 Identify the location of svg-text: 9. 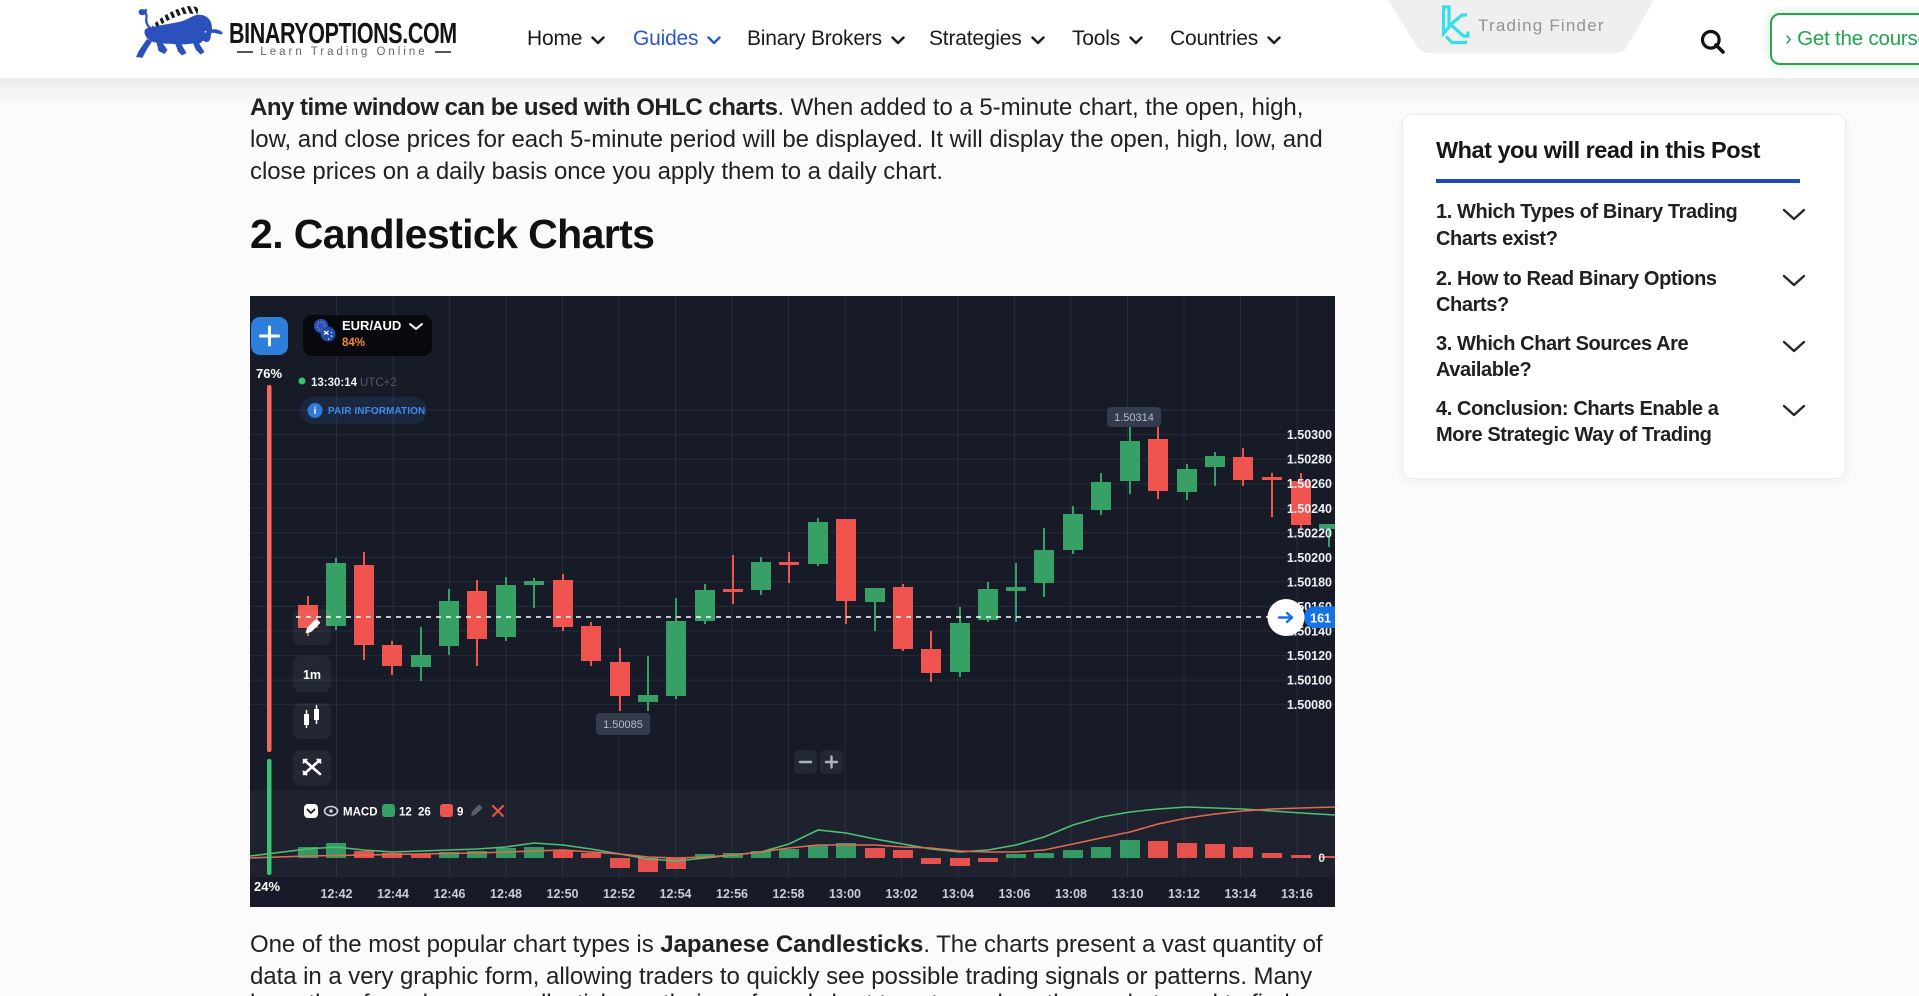
(460, 813).